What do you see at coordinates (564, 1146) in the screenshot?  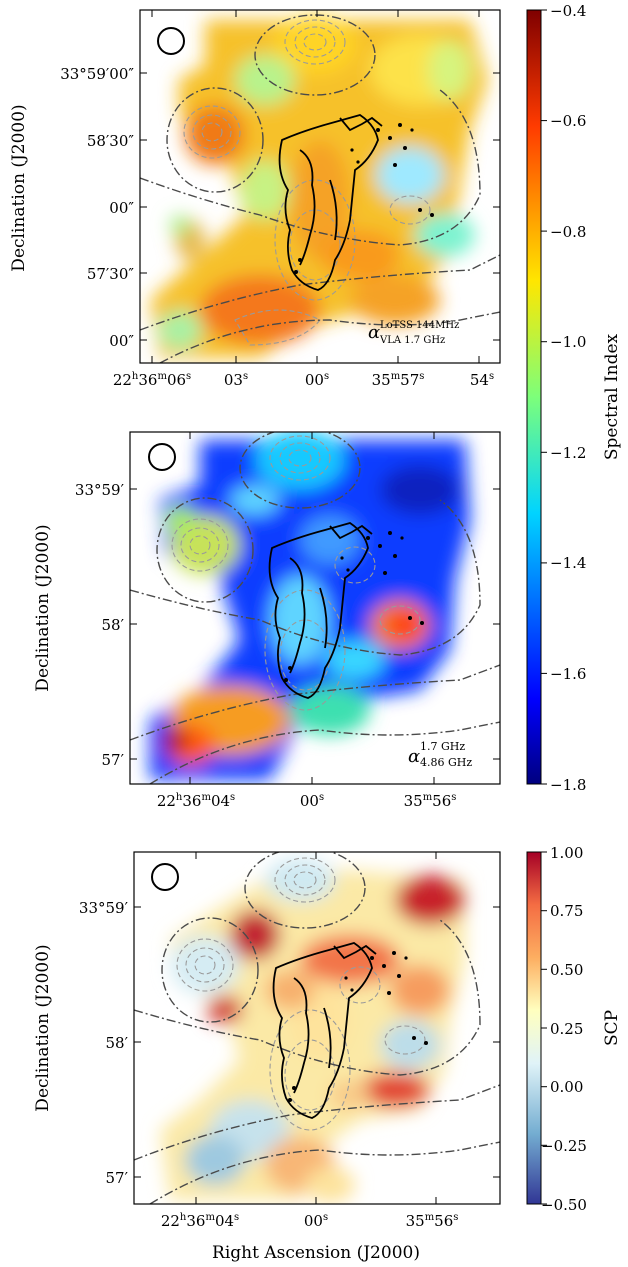 I see `cbar-tick-label: −0.25` at bounding box center [564, 1146].